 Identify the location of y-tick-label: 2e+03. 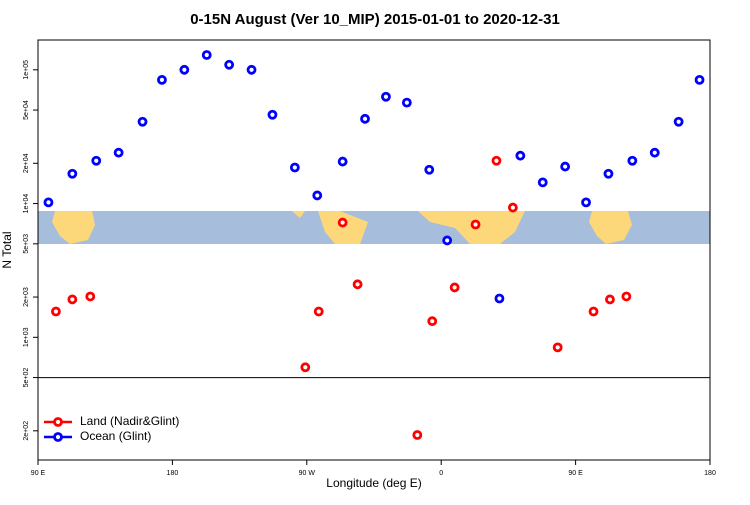
(26, 297).